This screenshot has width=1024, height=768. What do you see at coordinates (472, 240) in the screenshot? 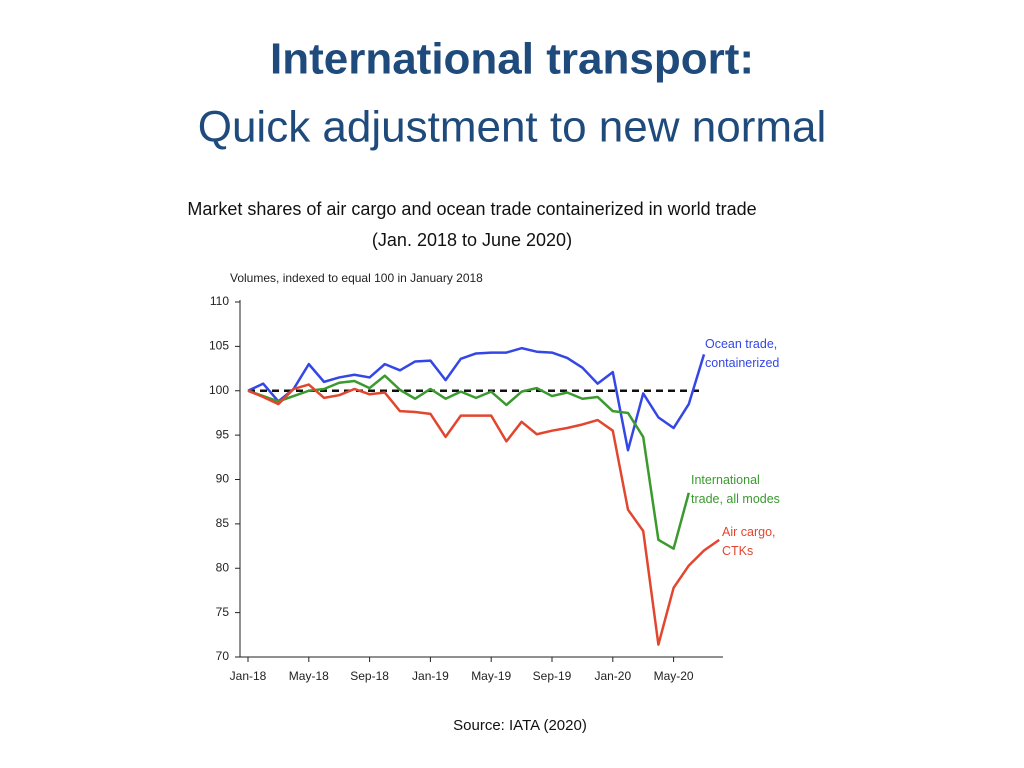
I see `chart-subtitle: (Jan. 2018 to June 2020)` at bounding box center [472, 240].